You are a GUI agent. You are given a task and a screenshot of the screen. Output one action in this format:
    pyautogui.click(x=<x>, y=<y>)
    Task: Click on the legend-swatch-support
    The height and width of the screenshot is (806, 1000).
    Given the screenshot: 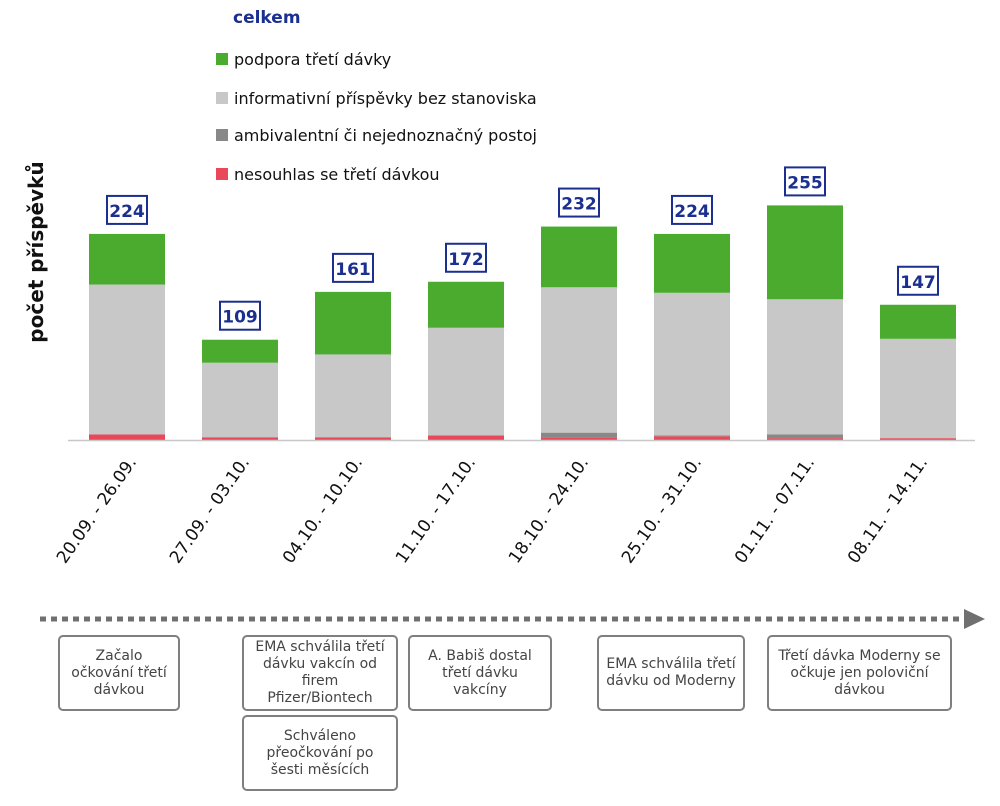 What is the action you would take?
    pyautogui.click(x=222, y=59)
    